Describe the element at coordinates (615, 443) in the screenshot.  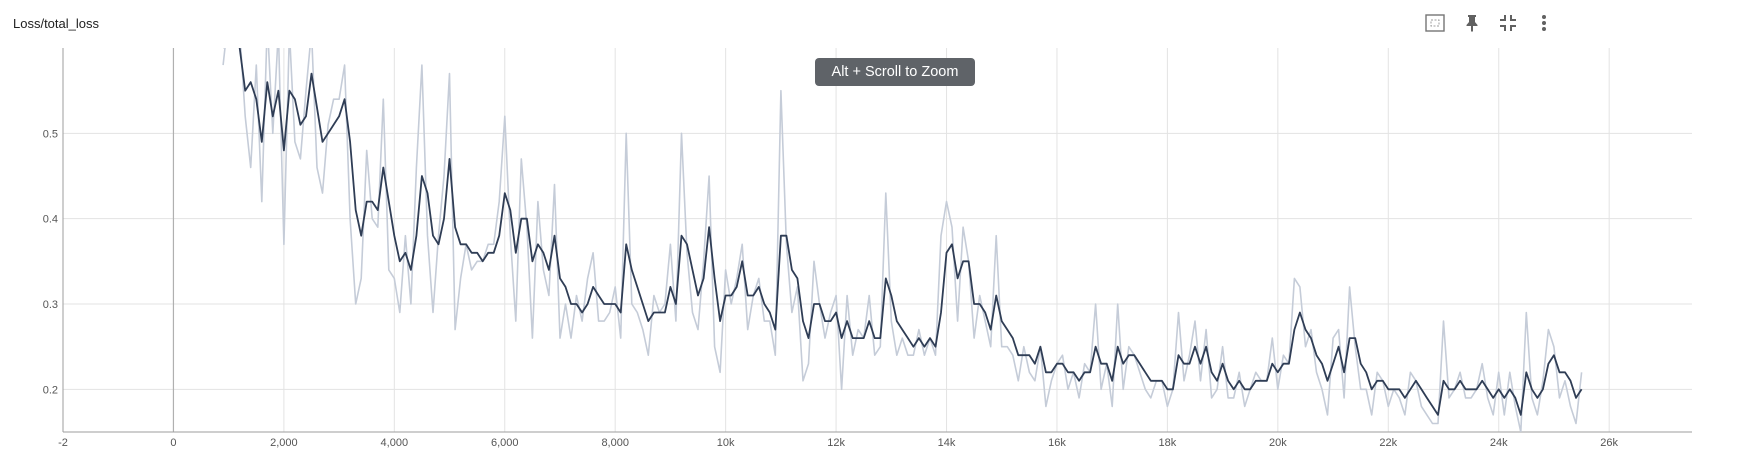
I see `x-tick-label: 8,000` at that location.